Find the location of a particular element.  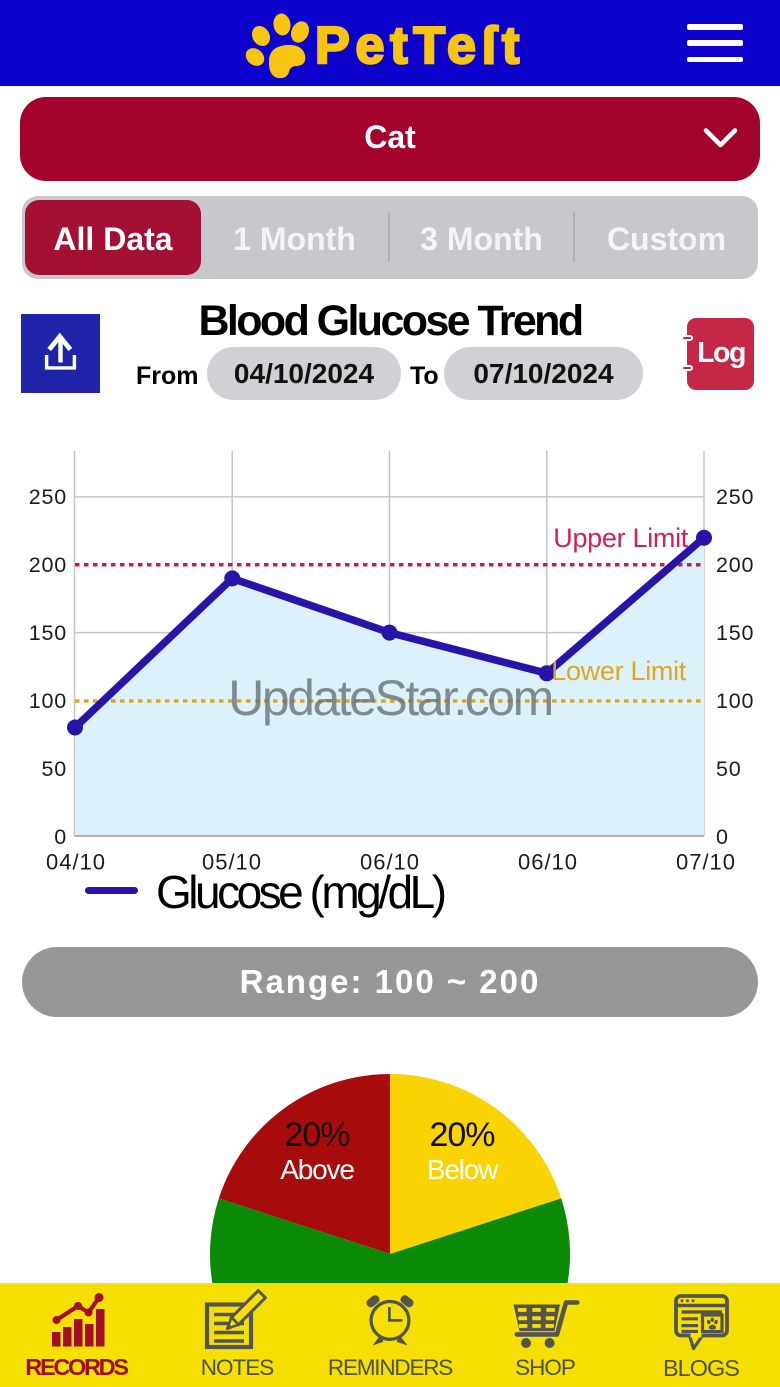

svg-text: Lower Limit is located at coordinates (619, 671).